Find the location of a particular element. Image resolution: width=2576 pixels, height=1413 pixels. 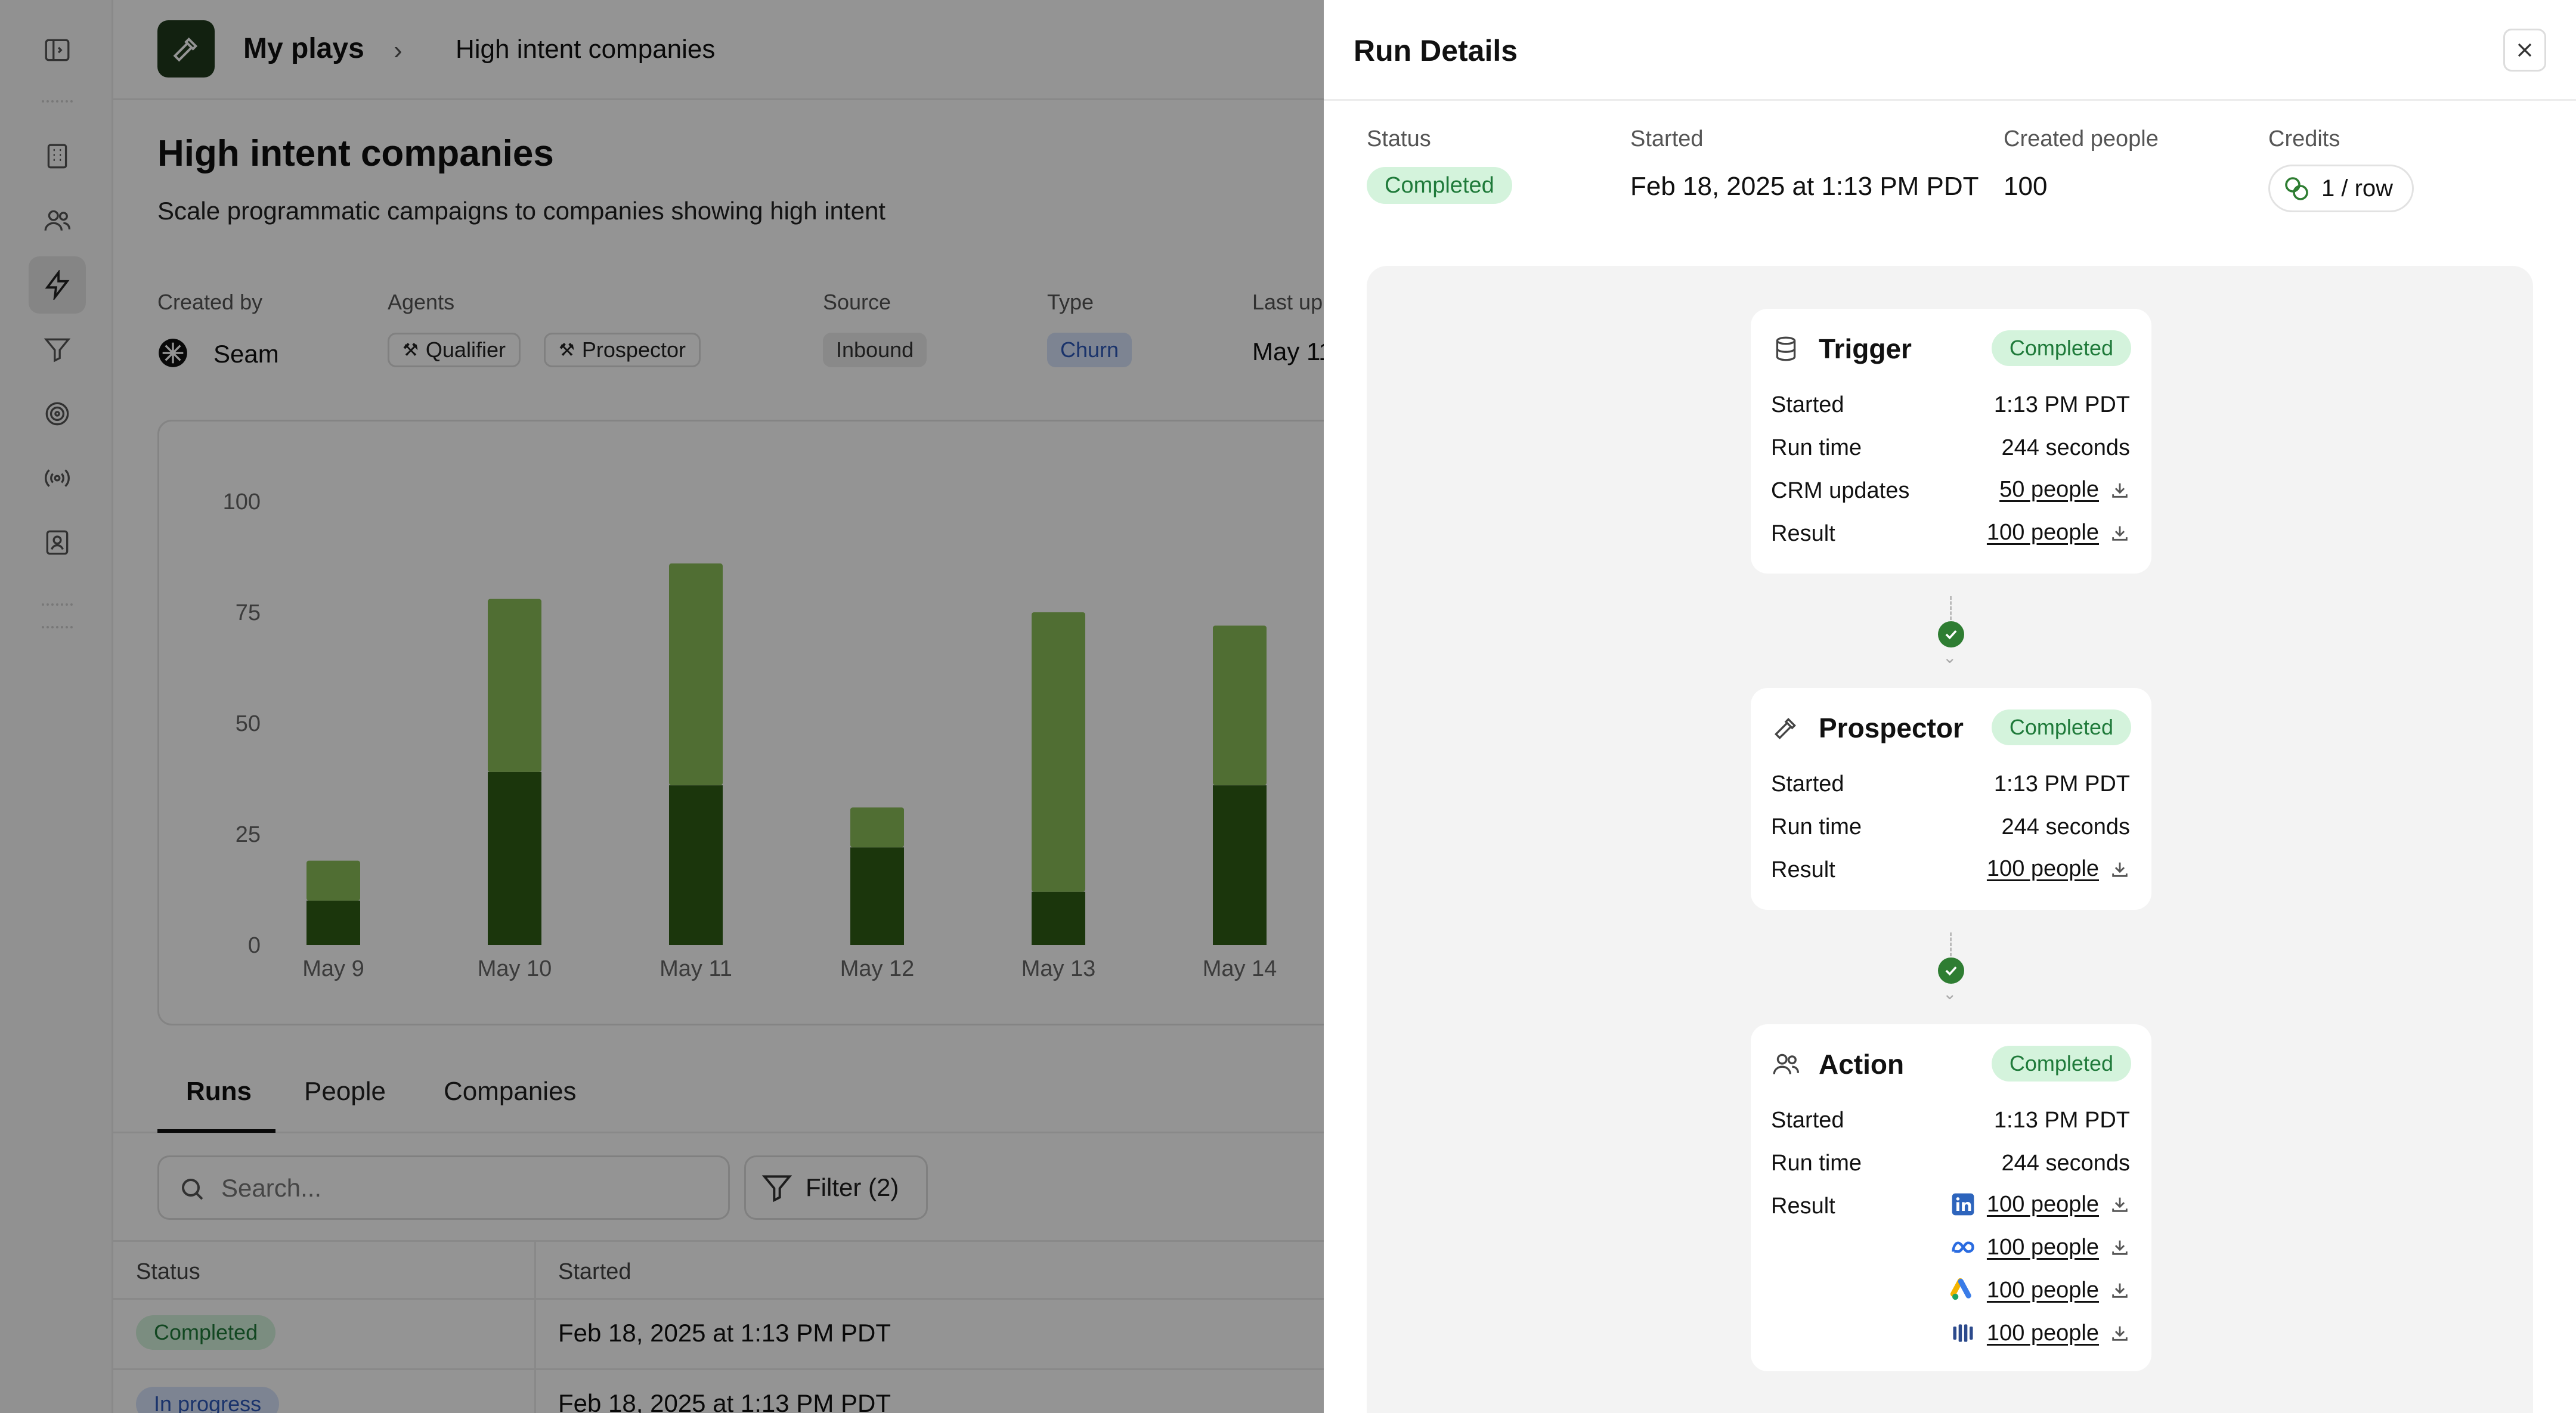

created-by-value: Seam is located at coordinates (246, 354).